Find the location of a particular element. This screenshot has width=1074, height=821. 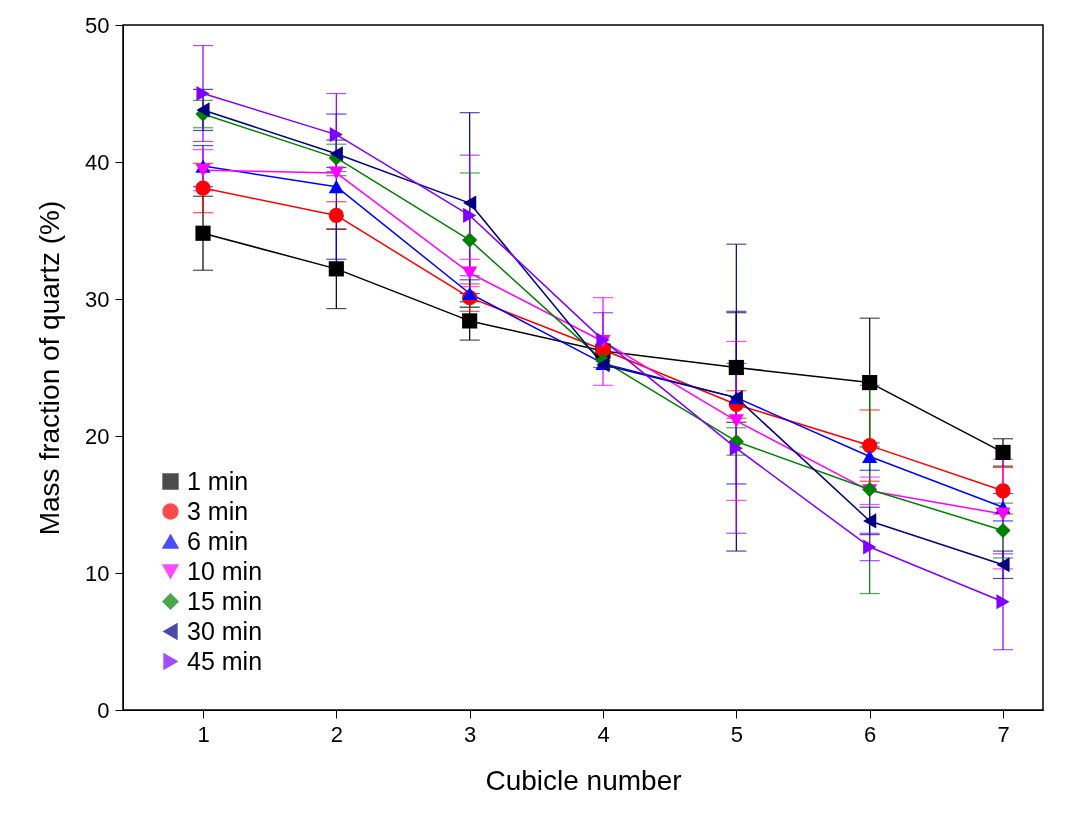

legend-label: 6 min is located at coordinates (218, 540).